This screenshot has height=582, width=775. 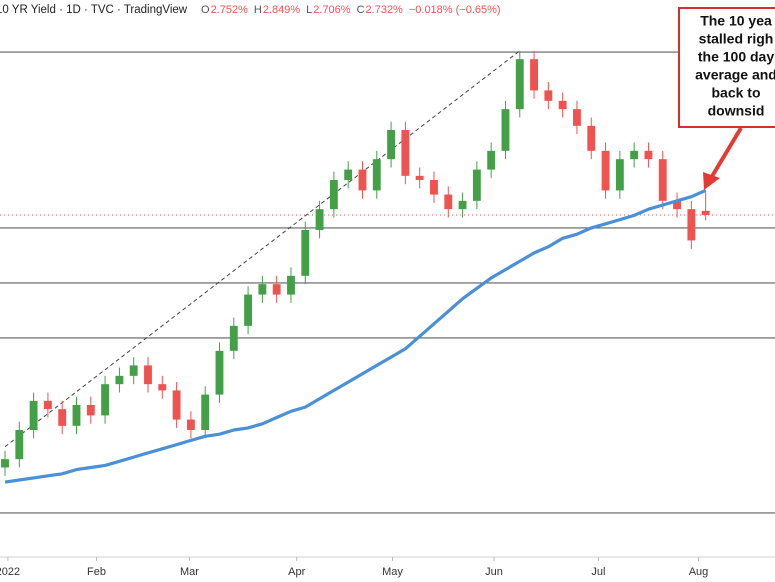 I want to click on annotation-line: back to, so click(x=735, y=93).